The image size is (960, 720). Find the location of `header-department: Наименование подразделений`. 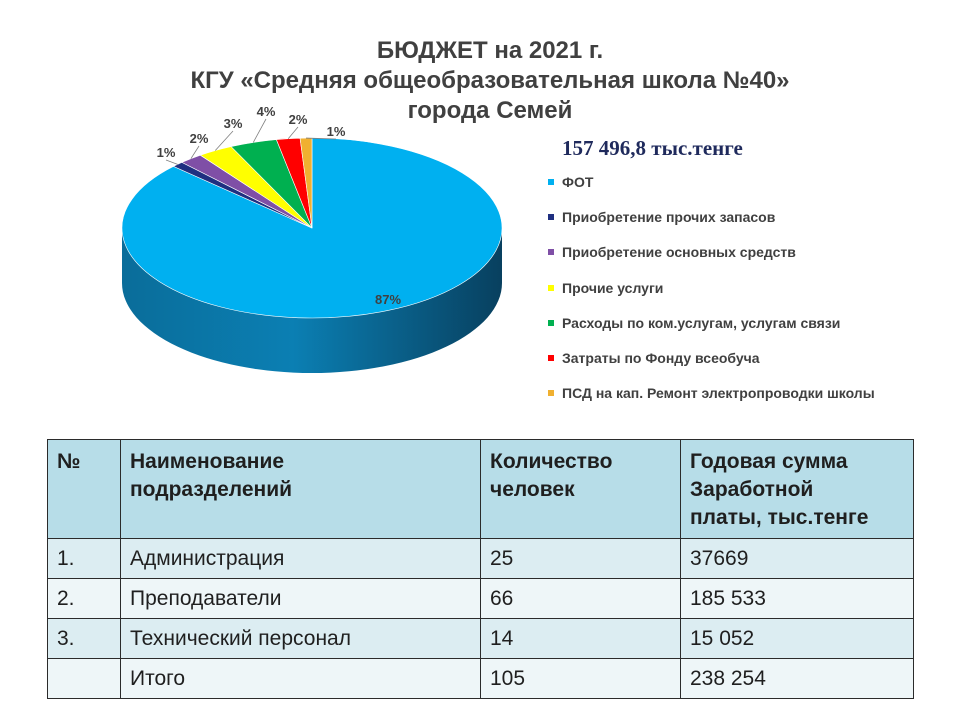

header-department: Наименование подразделений is located at coordinates (300, 489).